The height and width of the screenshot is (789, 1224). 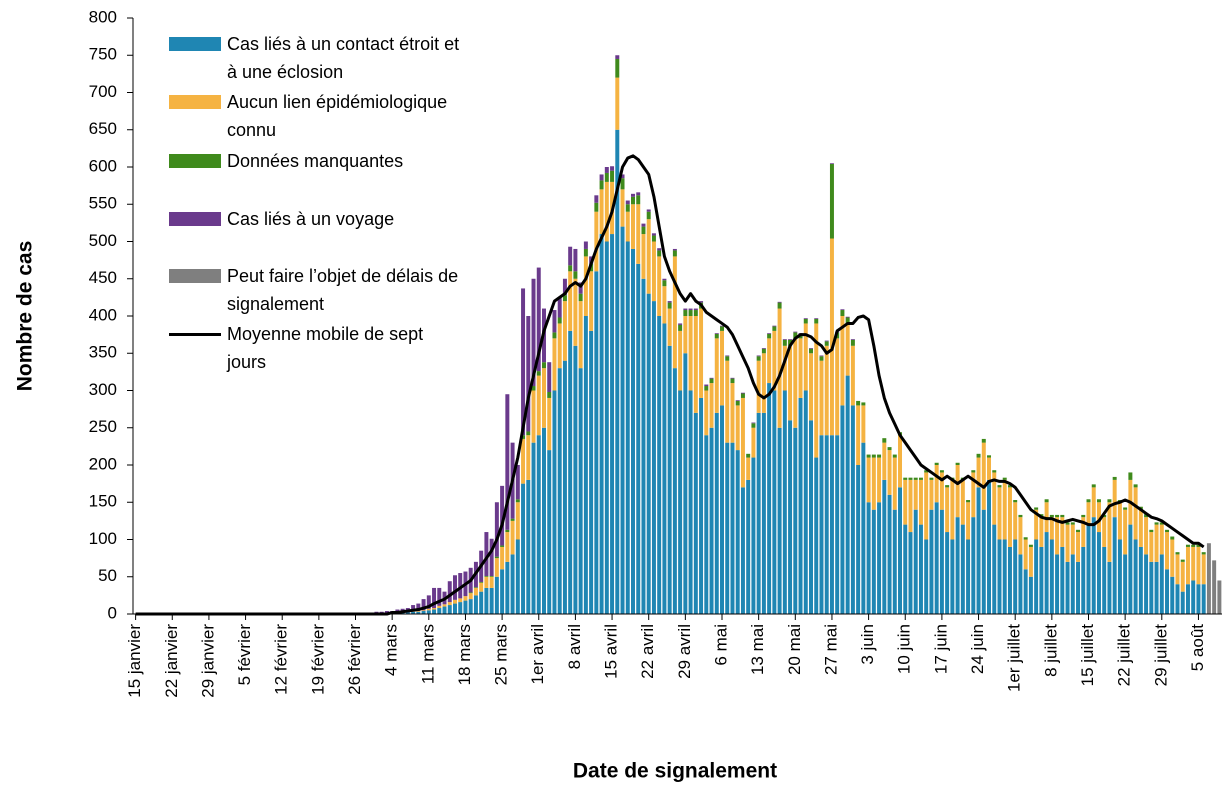 What do you see at coordinates (207, 661) in the screenshot?
I see `x-tick-label: 29 janvier` at bounding box center [207, 661].